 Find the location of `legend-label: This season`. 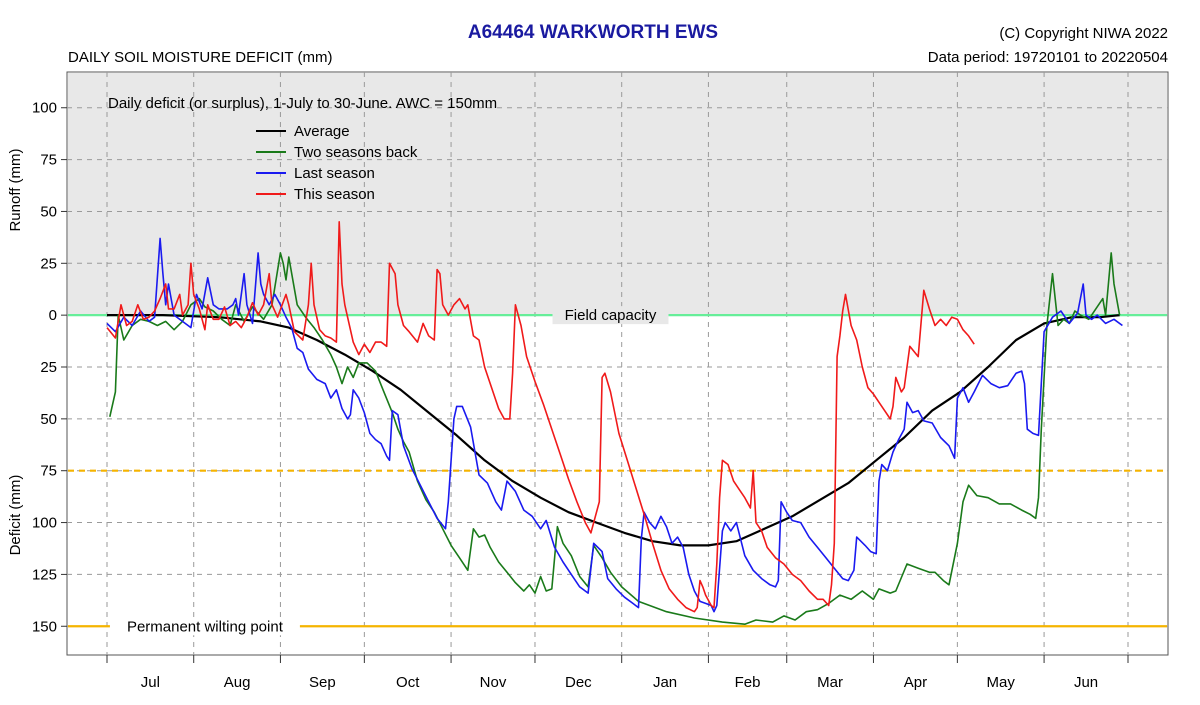

legend-label: This season is located at coordinates (334, 194).